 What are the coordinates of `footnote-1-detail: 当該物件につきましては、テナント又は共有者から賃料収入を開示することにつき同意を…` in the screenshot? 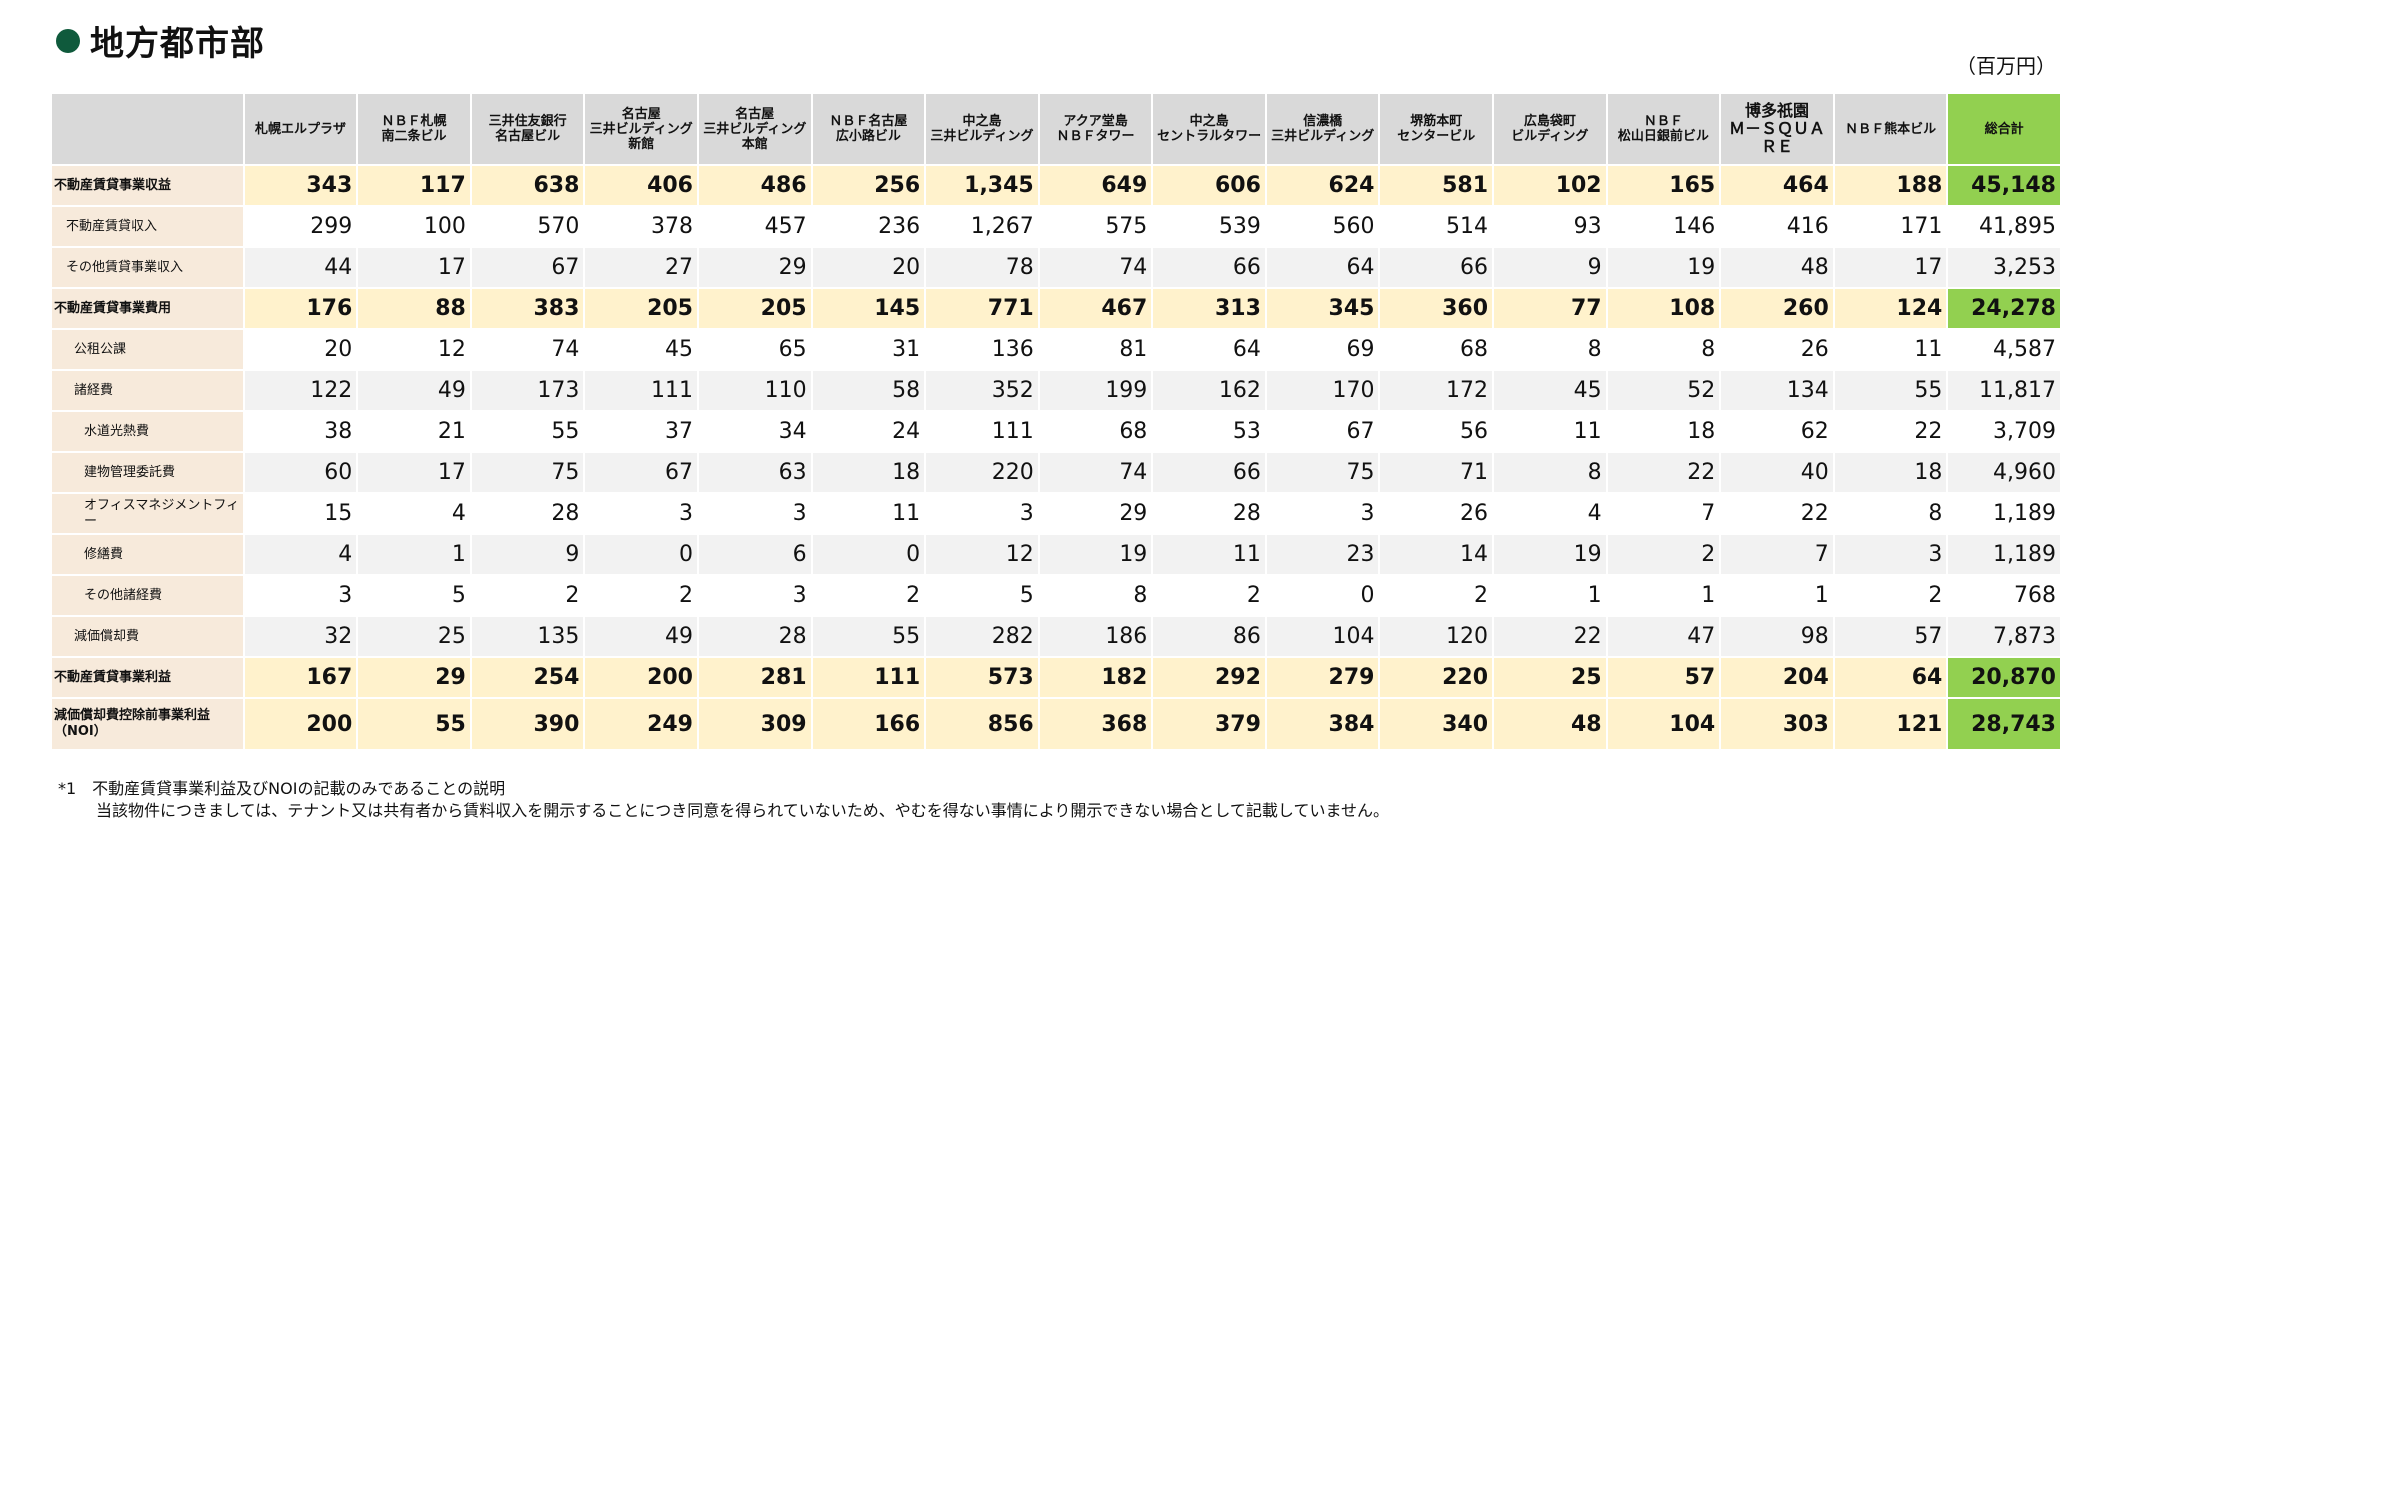 It's located at (742, 810).